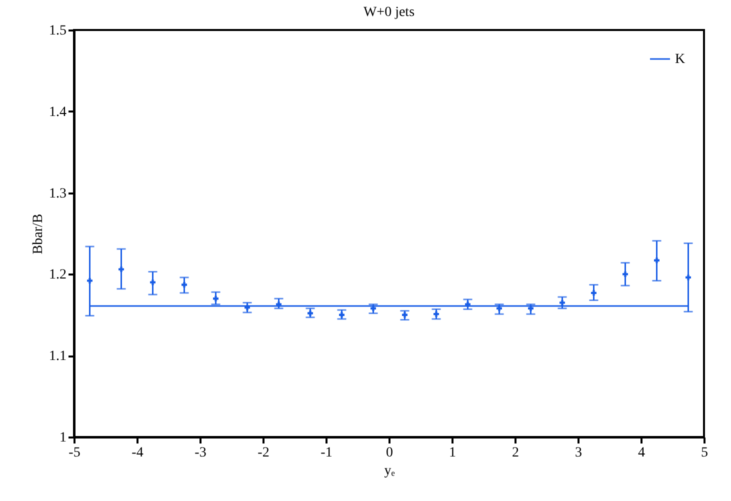  What do you see at coordinates (38, 234) in the screenshot?
I see `y-axis-title: Bbar/B` at bounding box center [38, 234].